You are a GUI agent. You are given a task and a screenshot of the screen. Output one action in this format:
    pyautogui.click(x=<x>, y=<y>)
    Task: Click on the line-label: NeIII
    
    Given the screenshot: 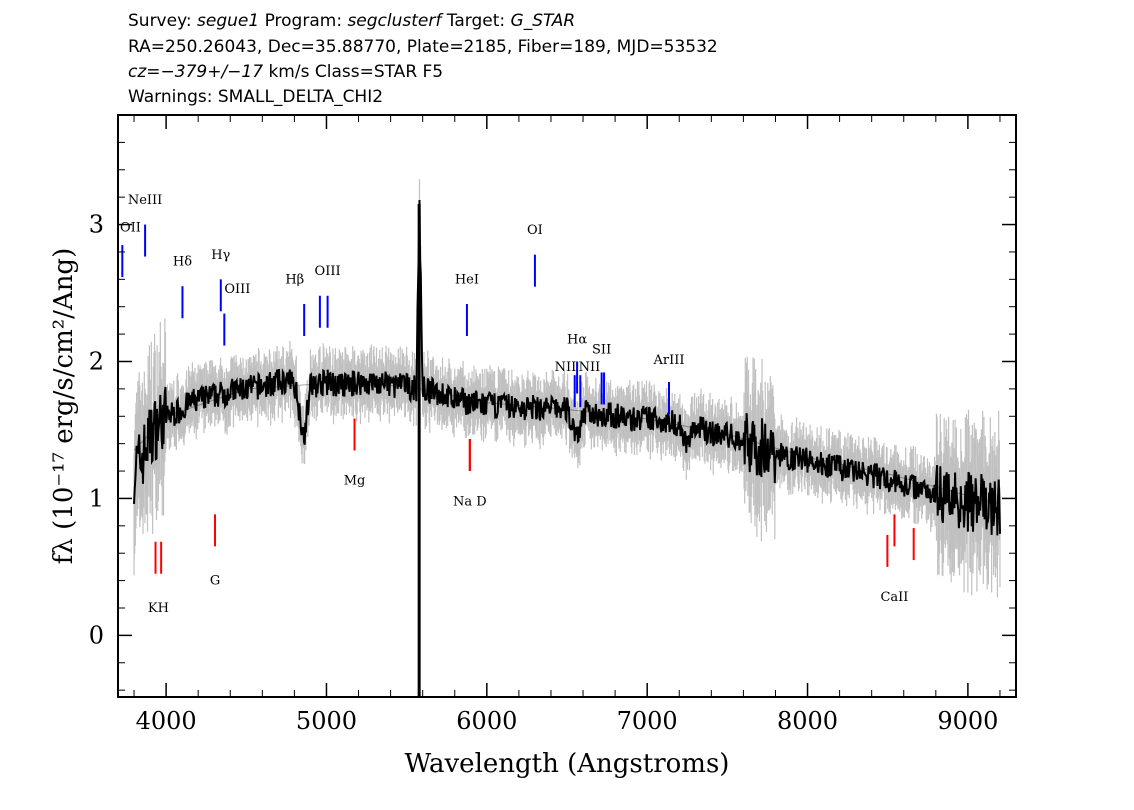 What is the action you would take?
    pyautogui.click(x=145, y=200)
    